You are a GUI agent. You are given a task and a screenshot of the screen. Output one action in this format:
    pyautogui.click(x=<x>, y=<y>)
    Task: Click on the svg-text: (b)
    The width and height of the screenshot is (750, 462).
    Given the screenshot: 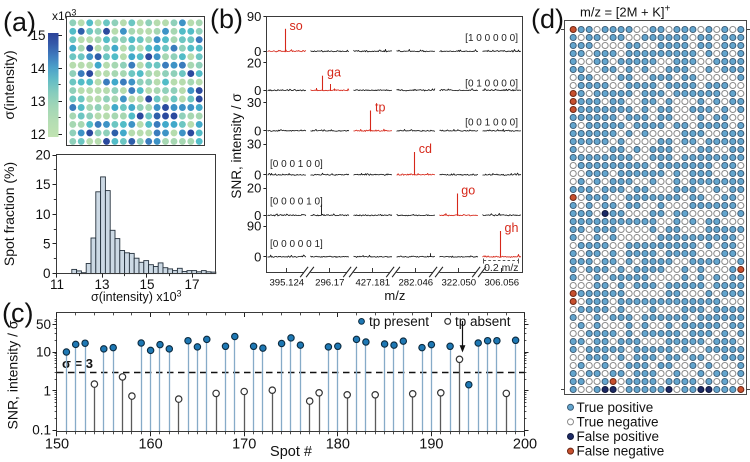 What is the action you would take?
    pyautogui.click(x=226, y=19)
    